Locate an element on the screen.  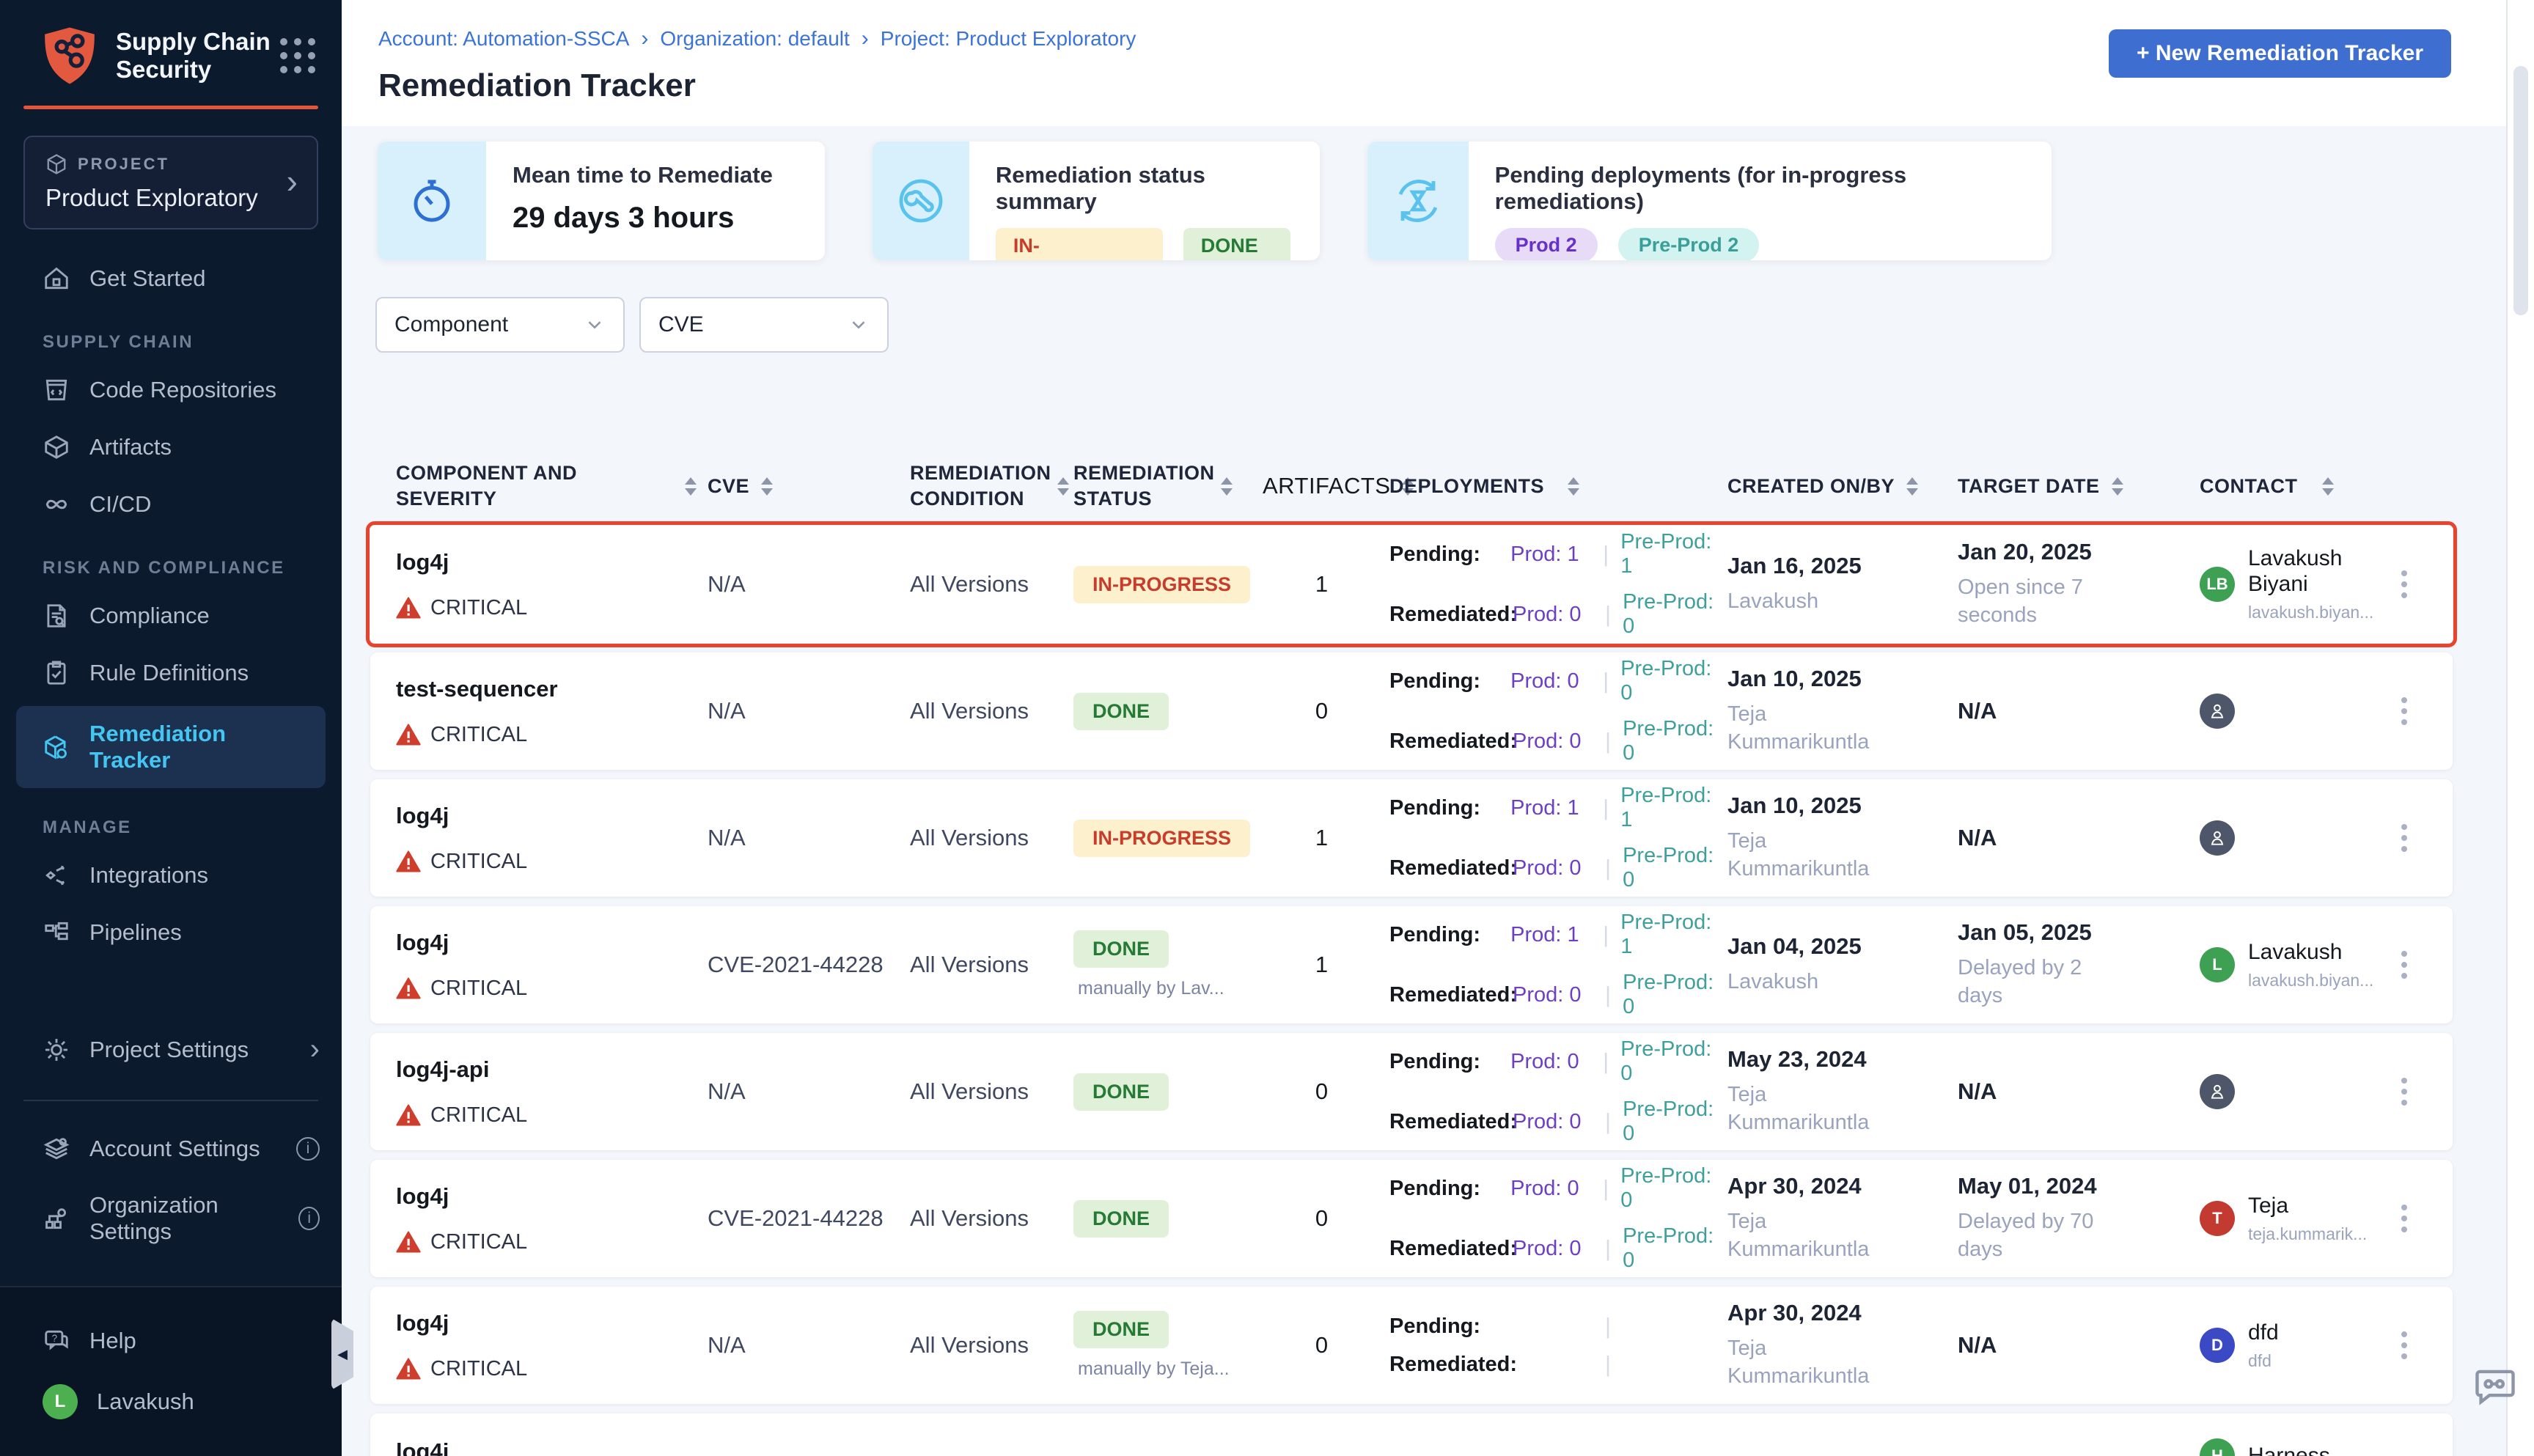
component-name: log4j is located at coordinates (422, 1447).